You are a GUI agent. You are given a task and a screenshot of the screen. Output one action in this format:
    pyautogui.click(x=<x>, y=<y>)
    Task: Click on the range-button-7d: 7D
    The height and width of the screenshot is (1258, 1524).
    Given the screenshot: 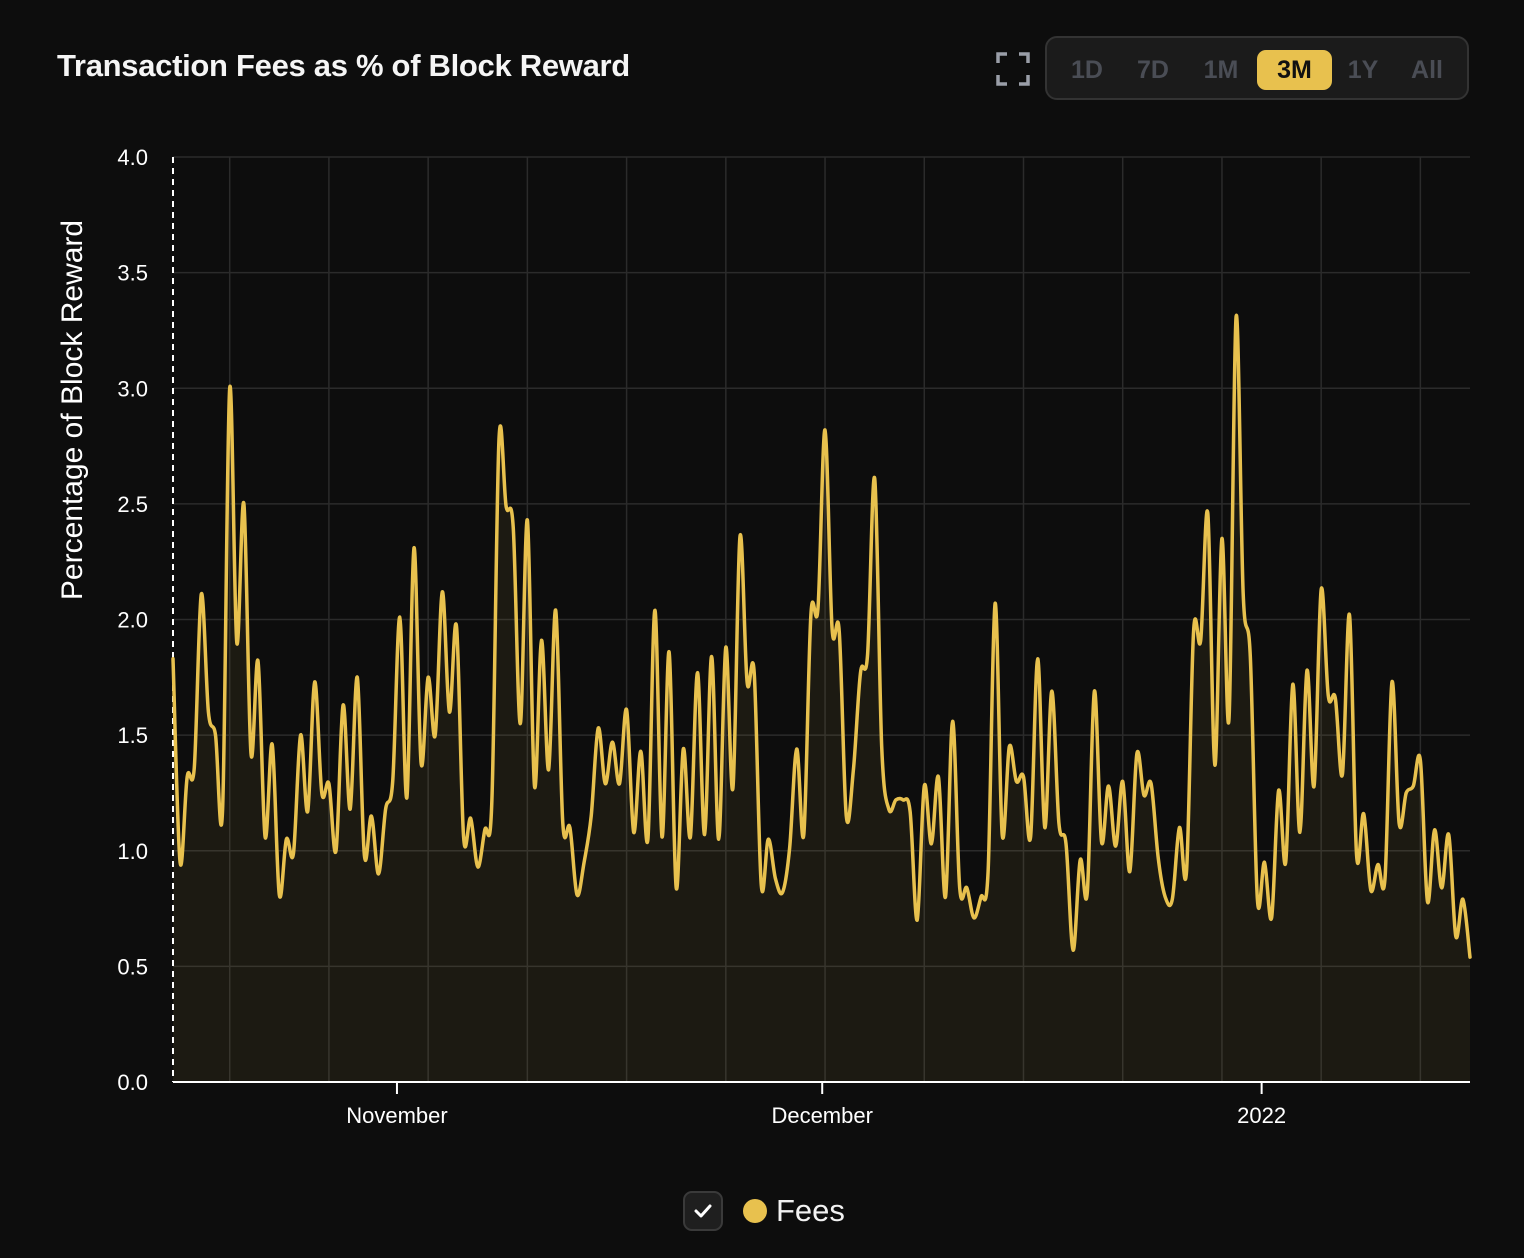 What is the action you would take?
    pyautogui.click(x=1153, y=70)
    